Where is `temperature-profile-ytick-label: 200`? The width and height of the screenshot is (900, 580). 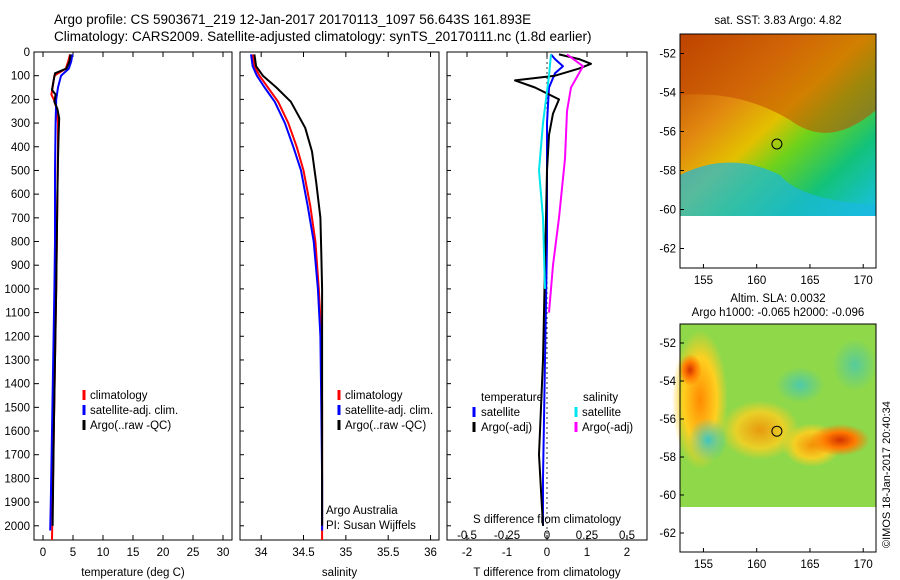
temperature-profile-ytick-label: 200 is located at coordinates (20, 100).